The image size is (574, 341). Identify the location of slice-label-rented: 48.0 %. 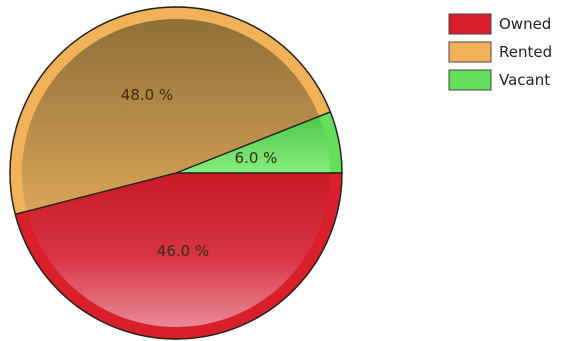
(147, 95).